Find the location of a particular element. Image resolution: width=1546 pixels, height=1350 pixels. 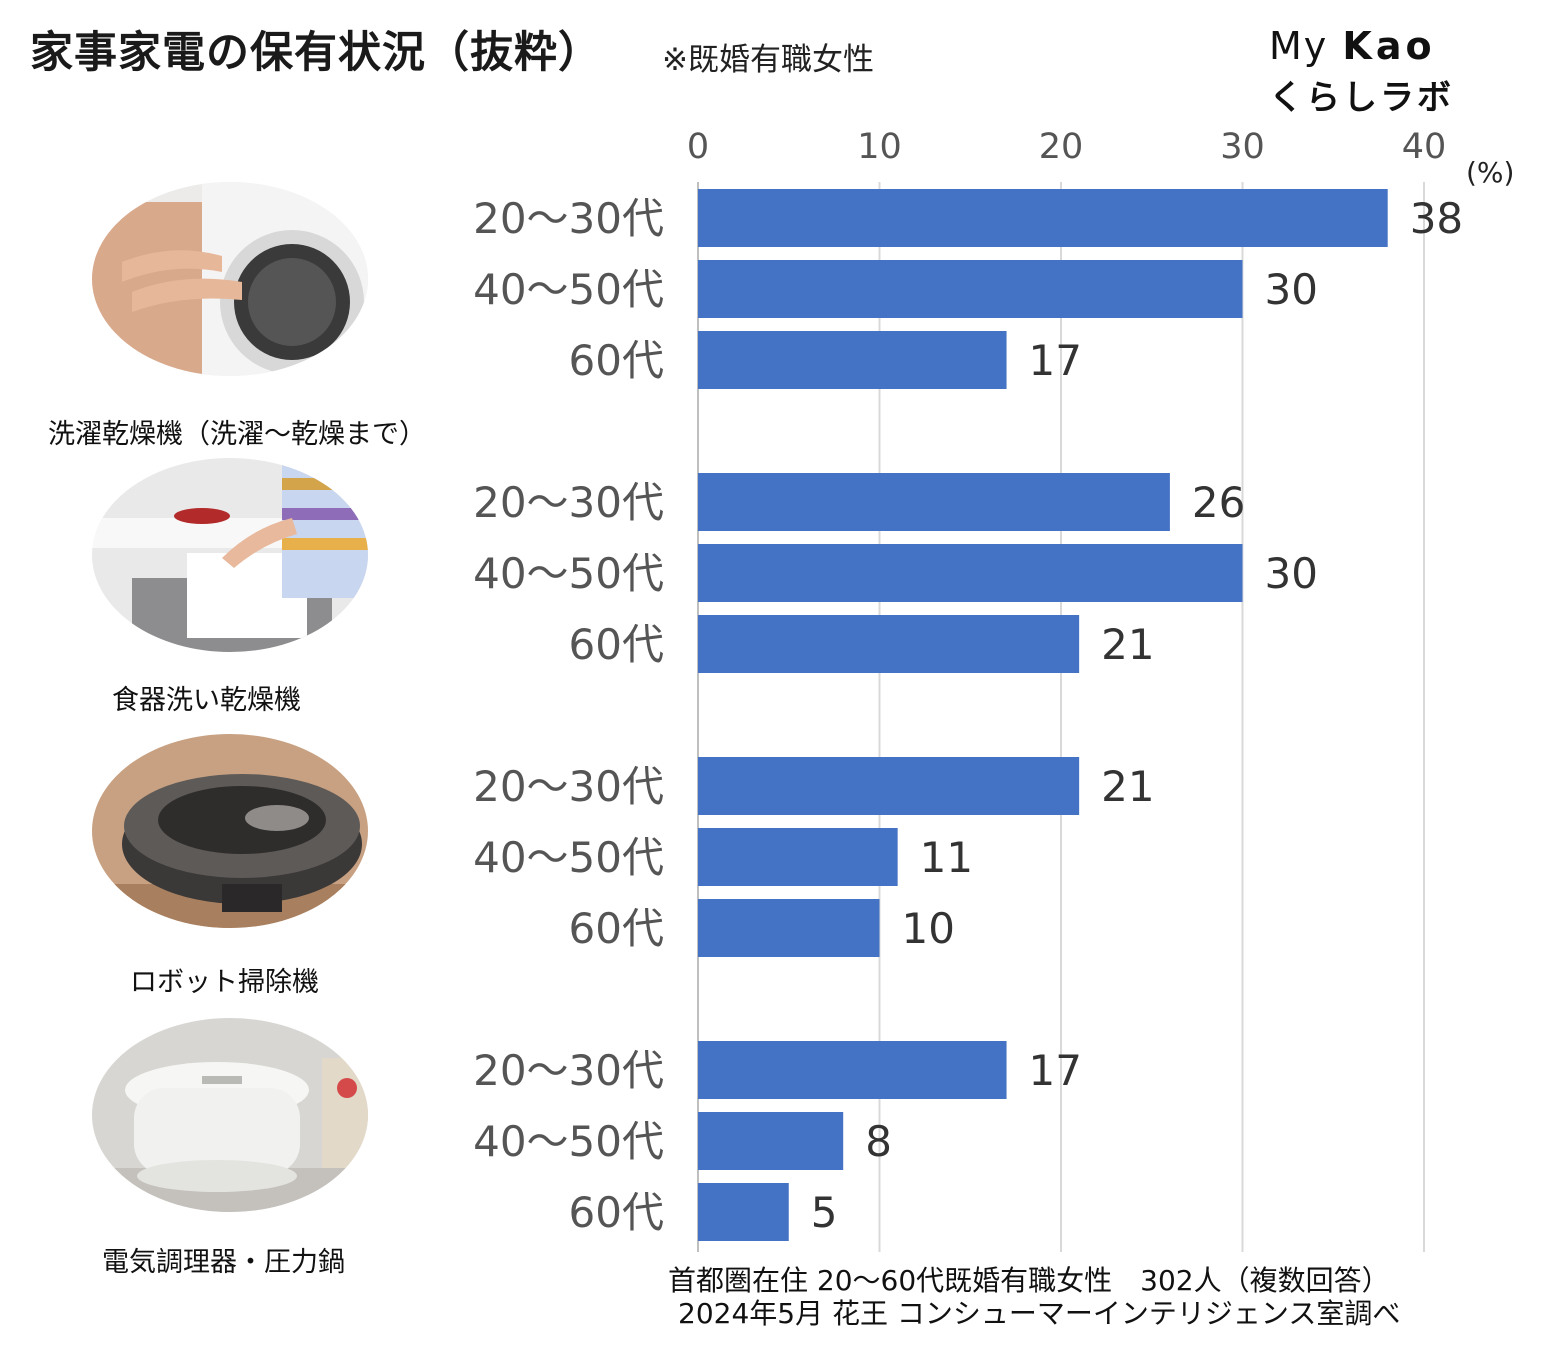

value-label-g3-r3: 10 is located at coordinates (928, 928).